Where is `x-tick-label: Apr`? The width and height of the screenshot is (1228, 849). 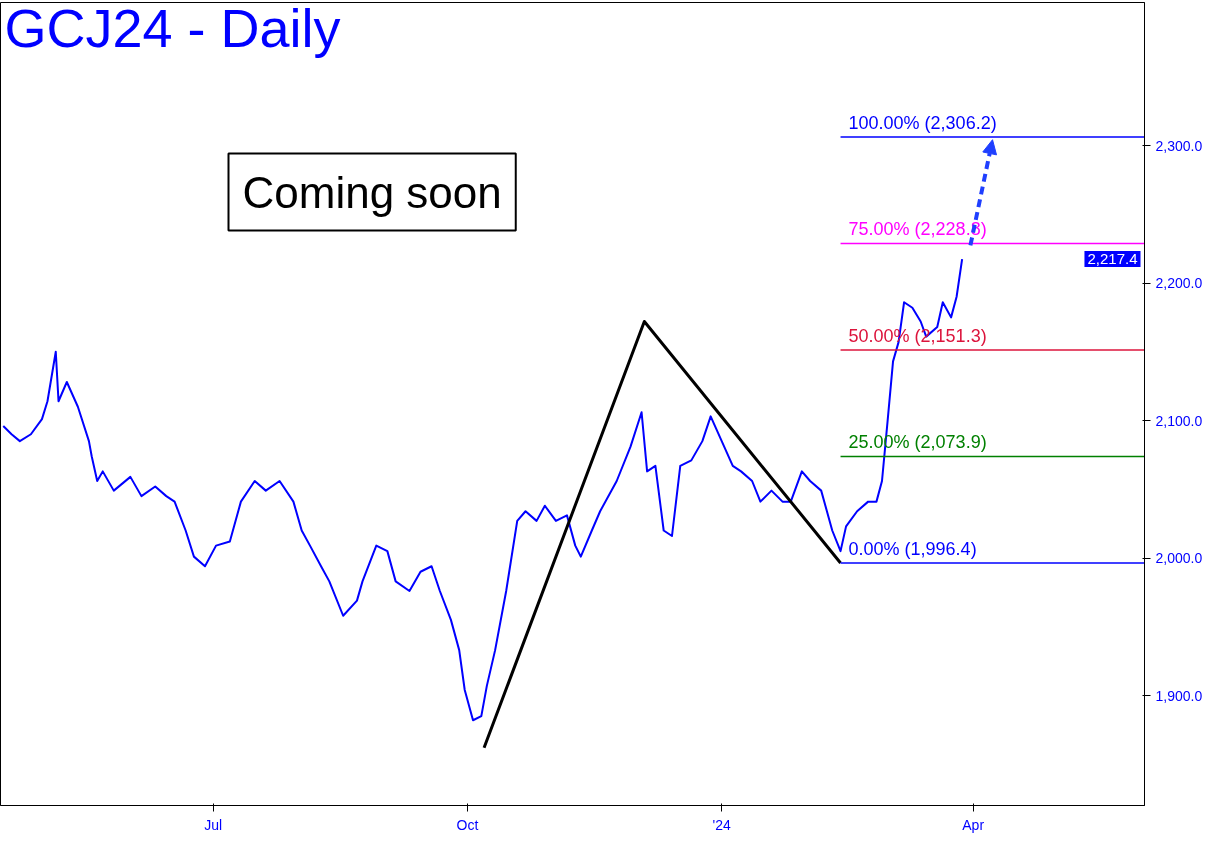 x-tick-label: Apr is located at coordinates (973, 824).